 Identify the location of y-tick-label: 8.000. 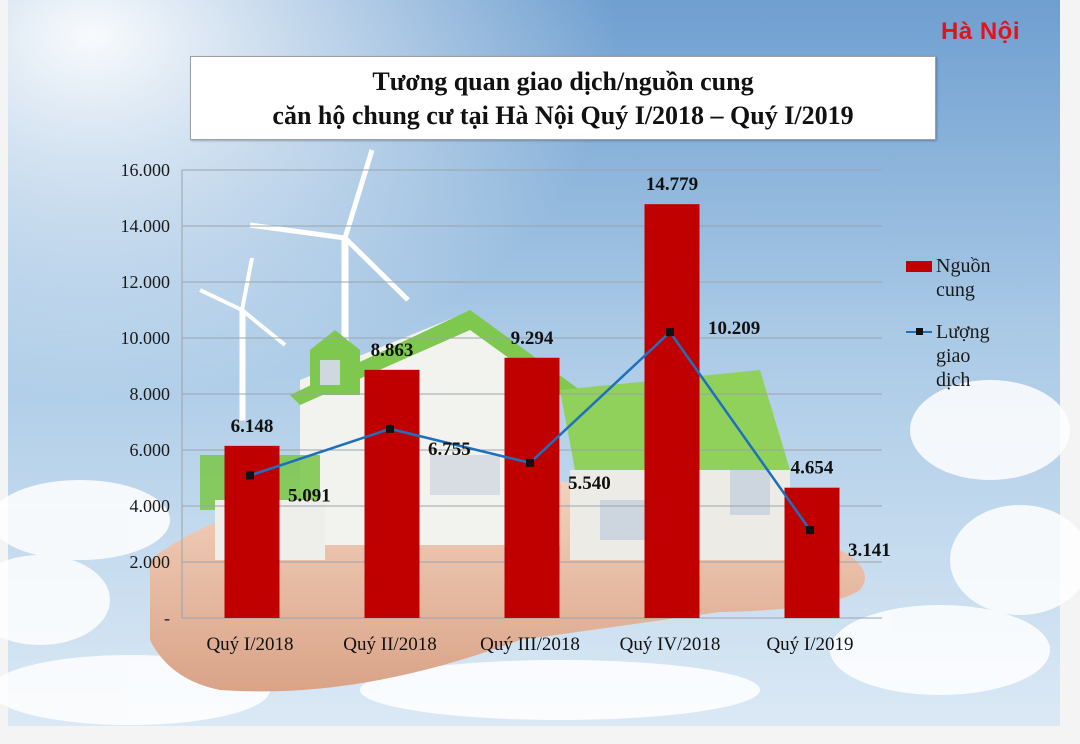
(150, 394).